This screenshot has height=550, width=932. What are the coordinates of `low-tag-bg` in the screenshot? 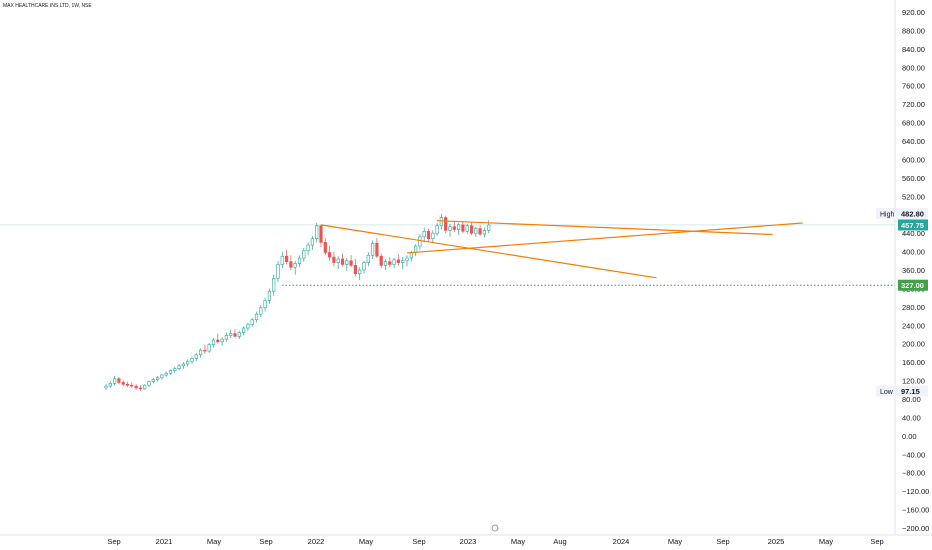 It's located at (887, 391).